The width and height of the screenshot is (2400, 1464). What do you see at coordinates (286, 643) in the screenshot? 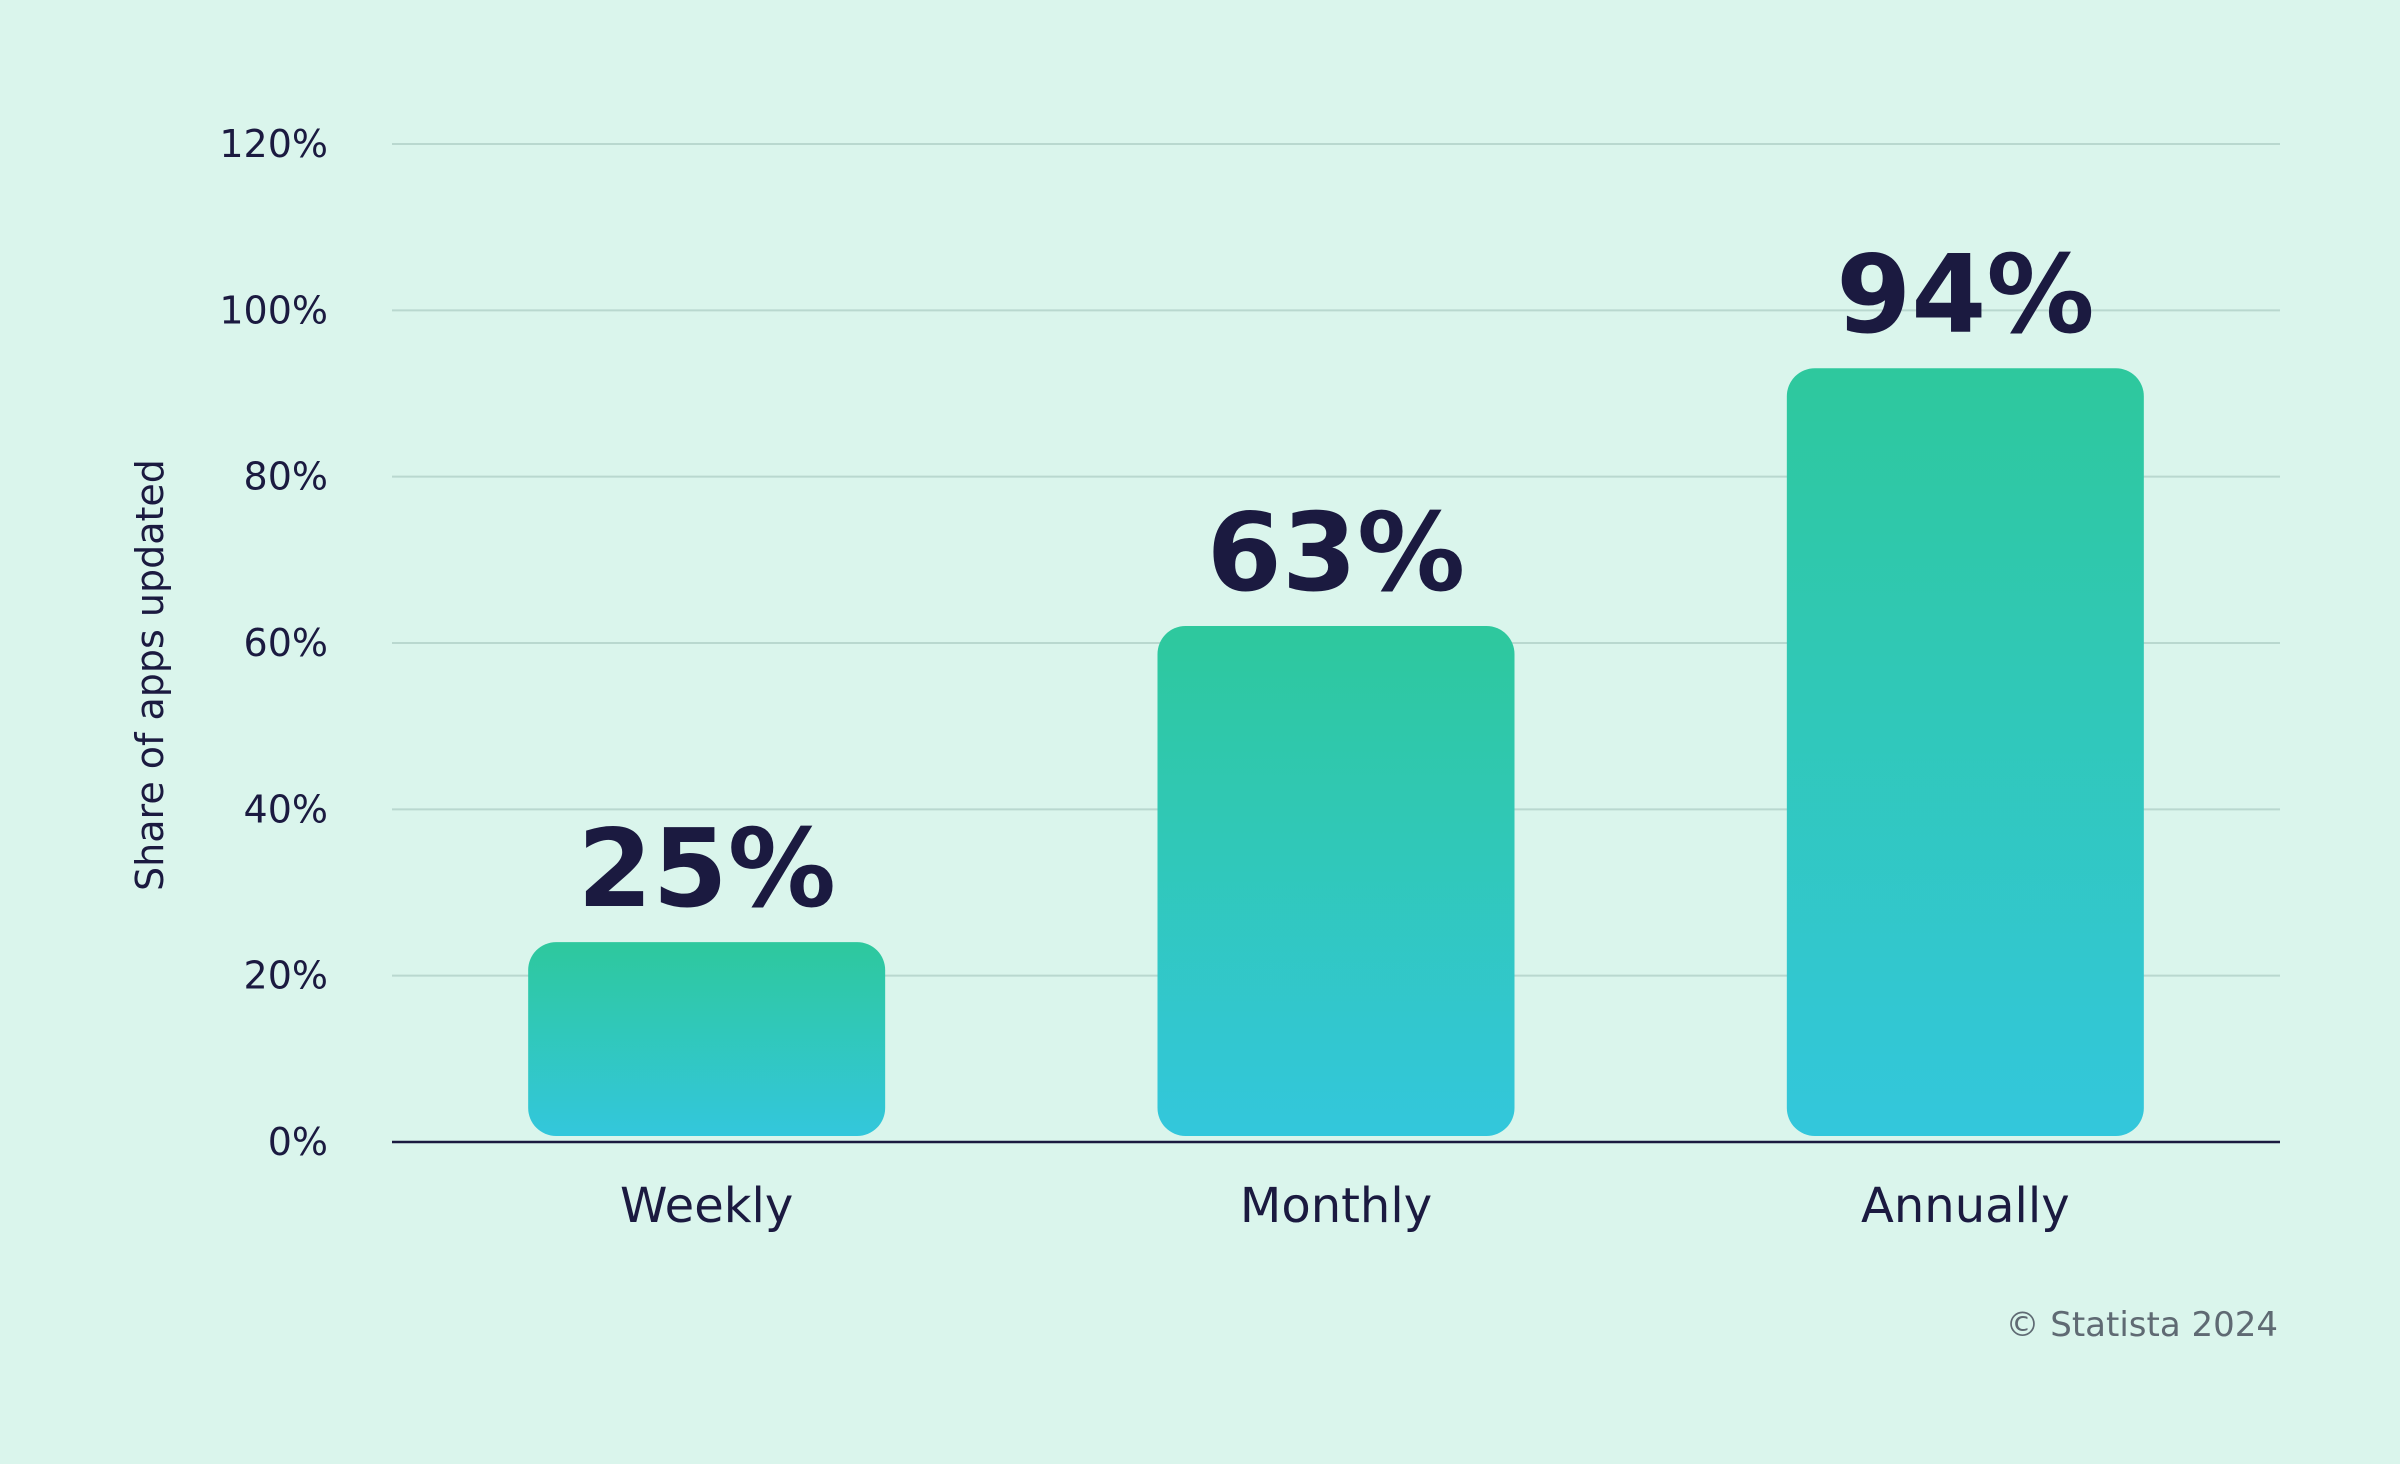
I see `y-tick-label: 60%` at bounding box center [286, 643].